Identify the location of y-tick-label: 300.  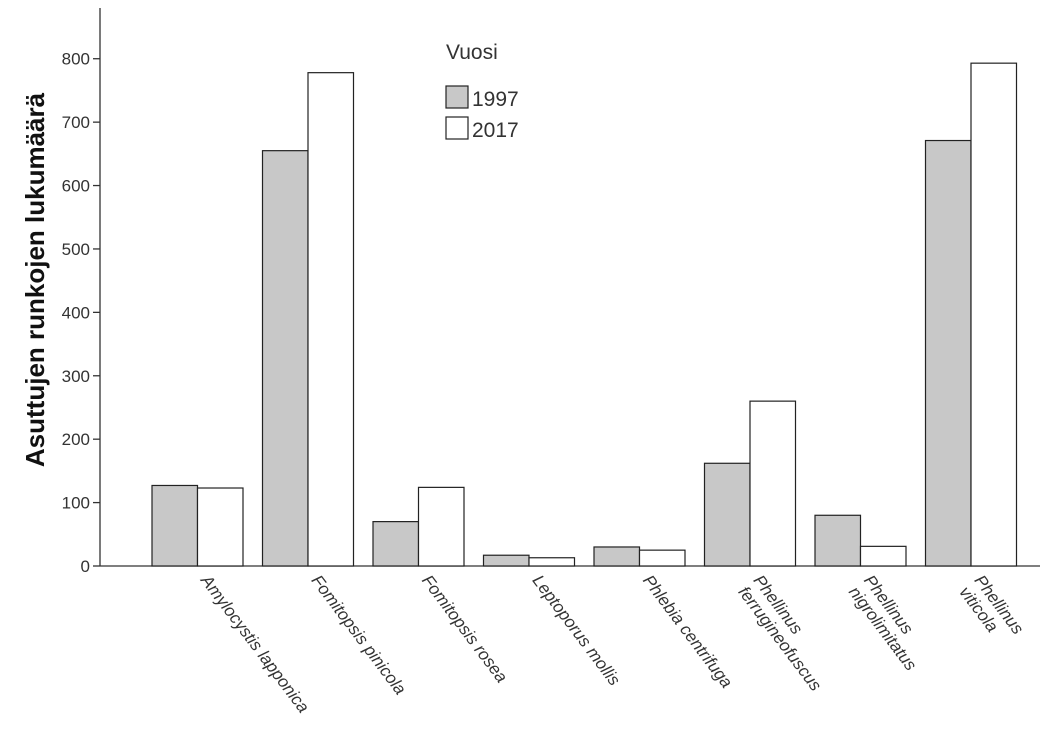
(76, 376).